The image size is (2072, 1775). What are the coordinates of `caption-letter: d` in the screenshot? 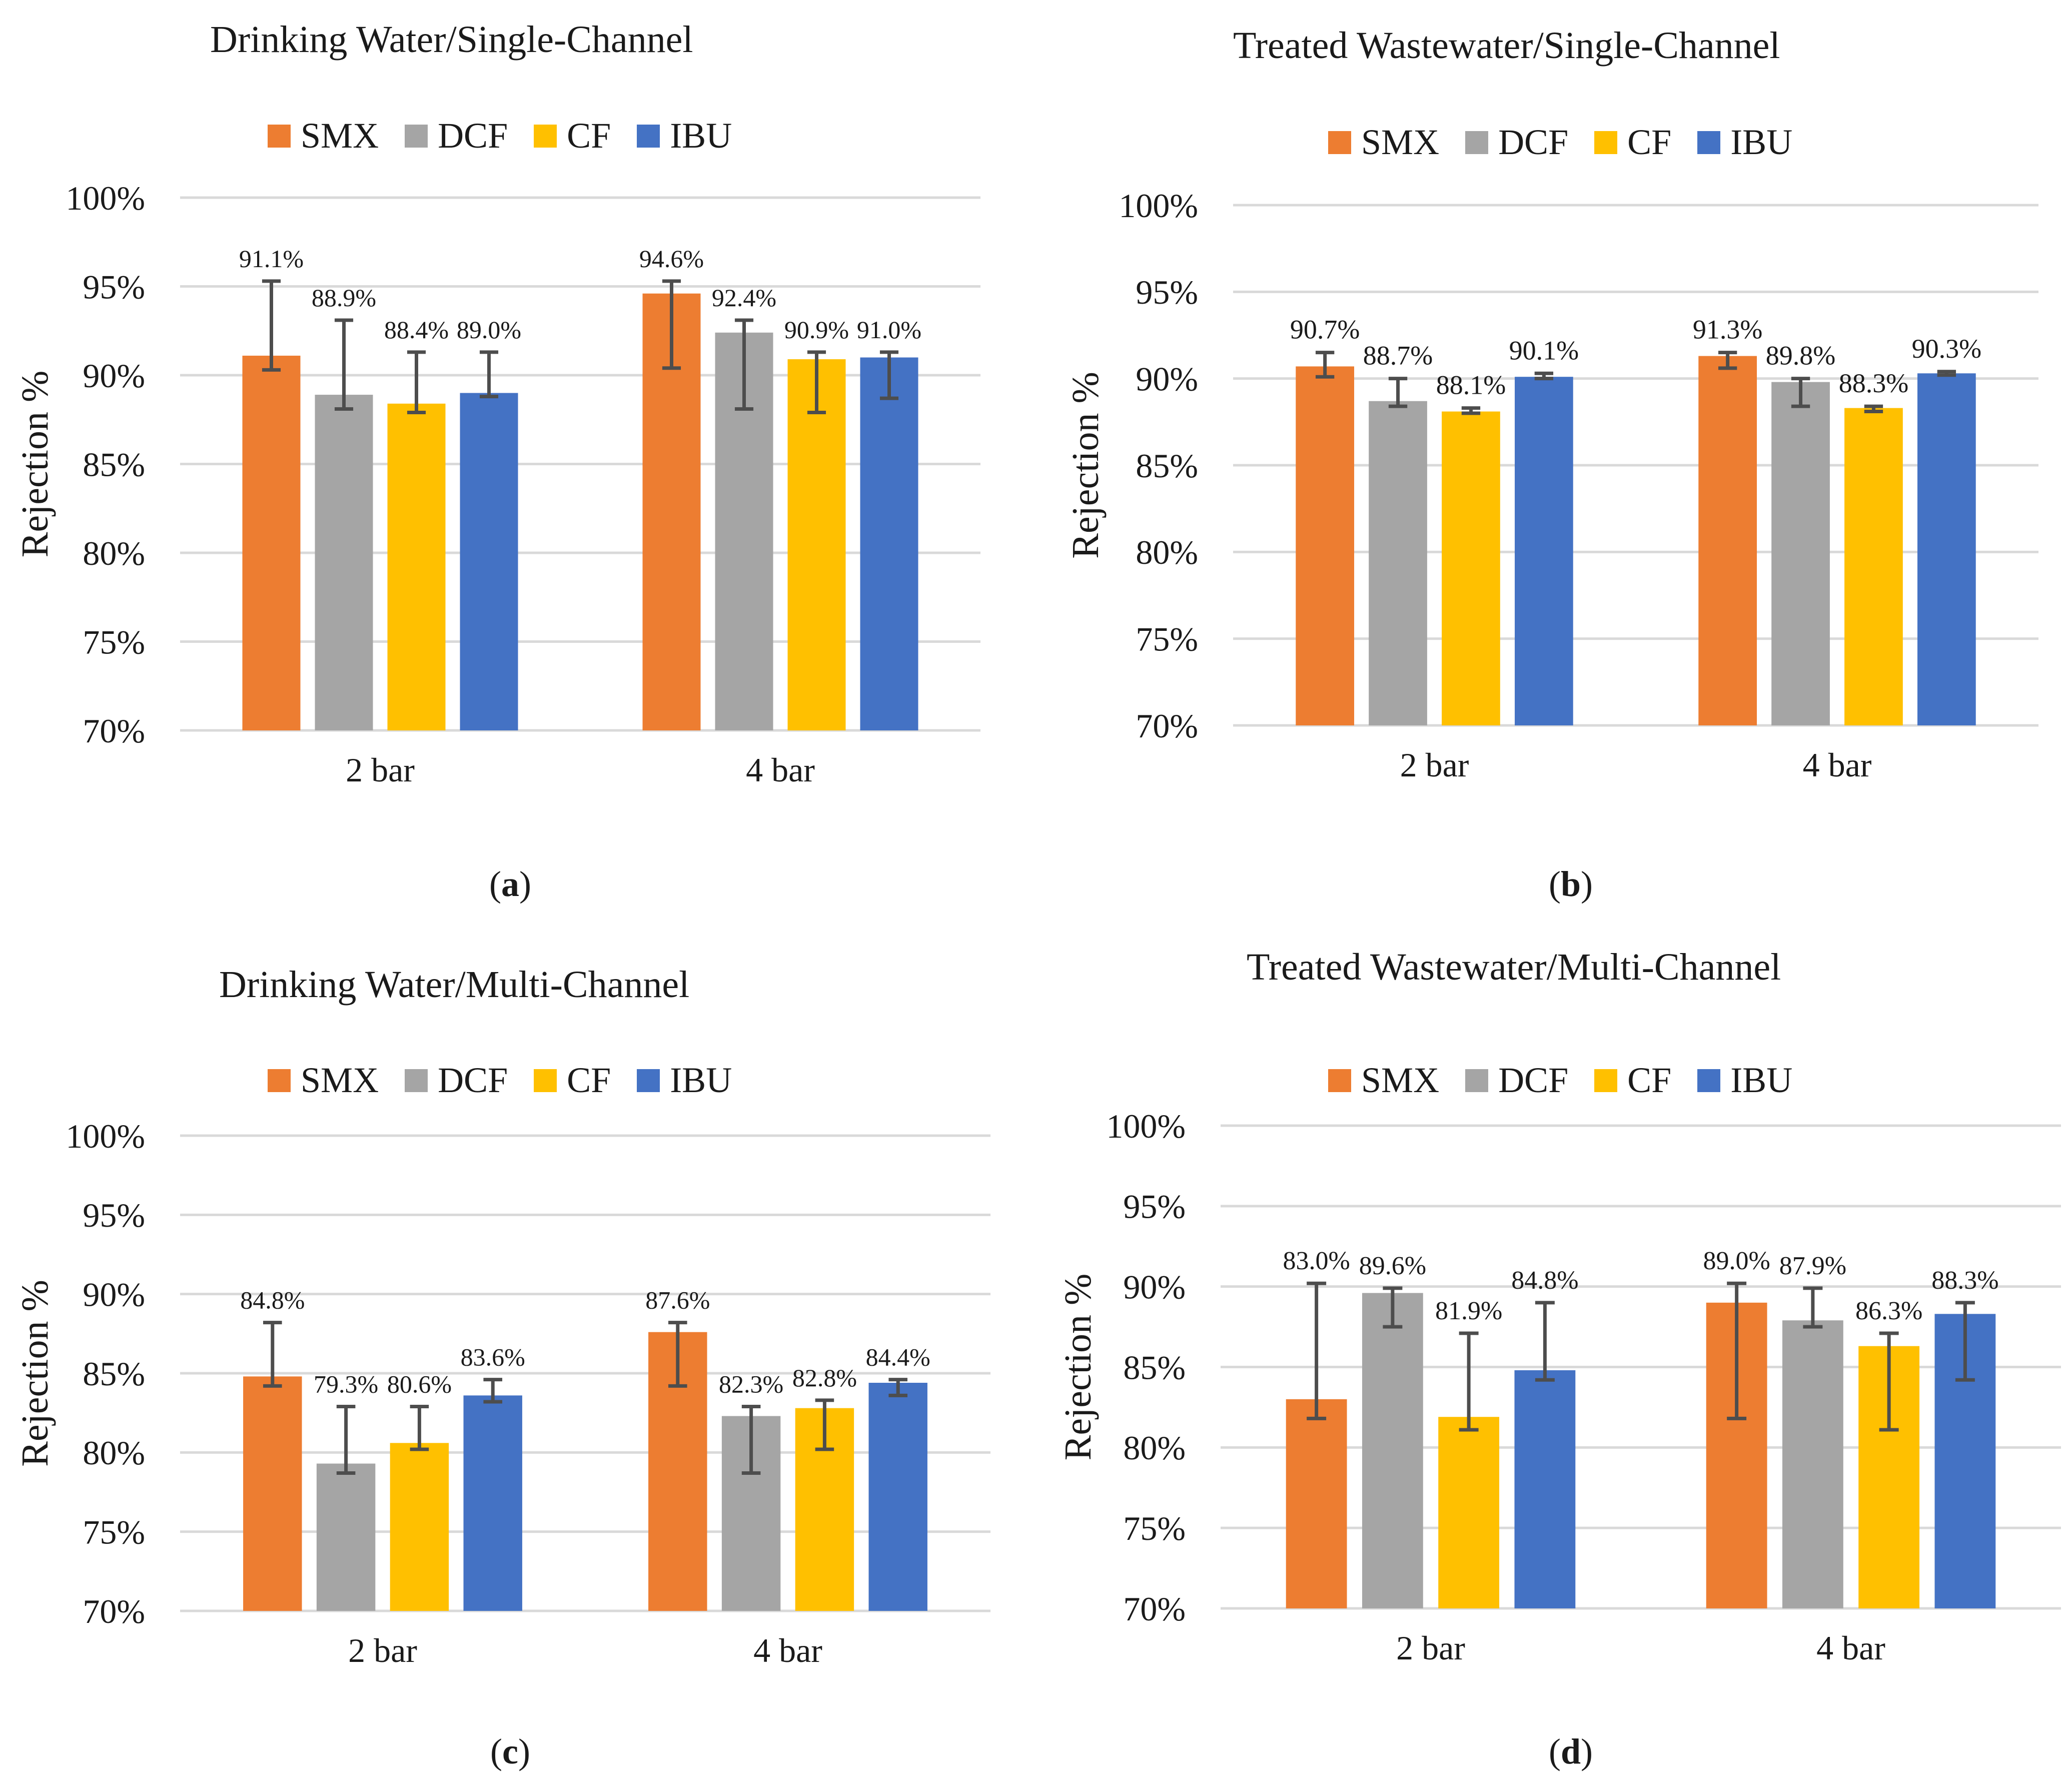 It's located at (1571, 1751).